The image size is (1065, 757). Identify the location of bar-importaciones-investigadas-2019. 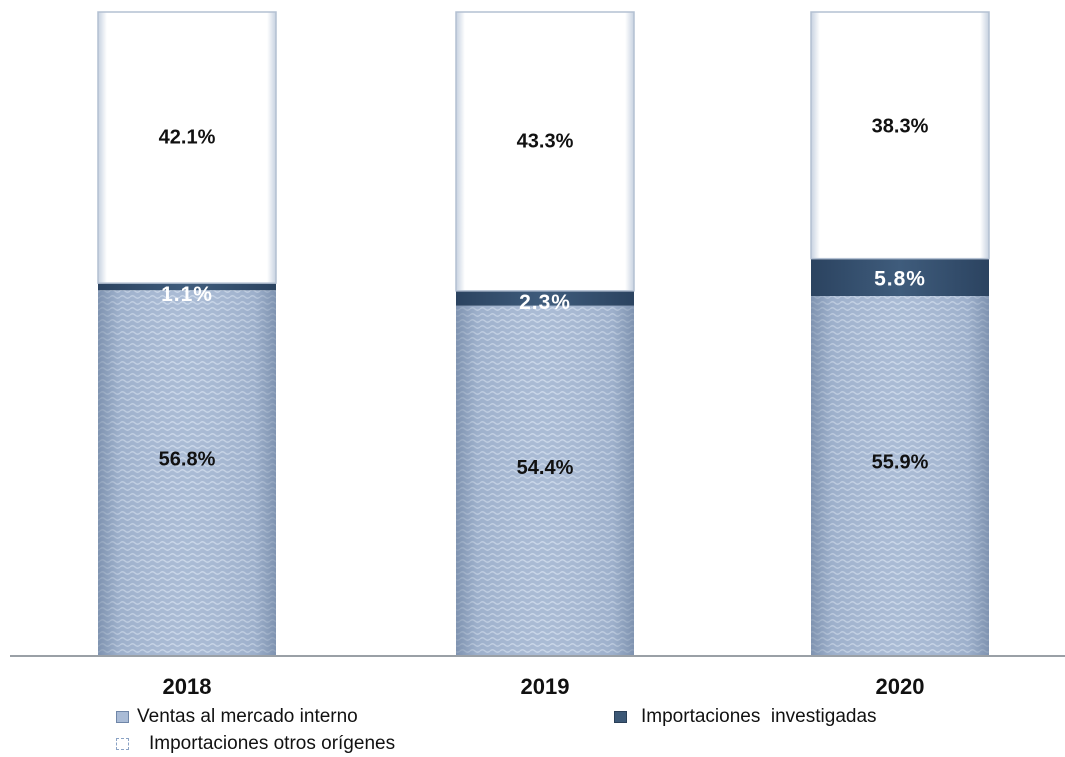
(545, 298).